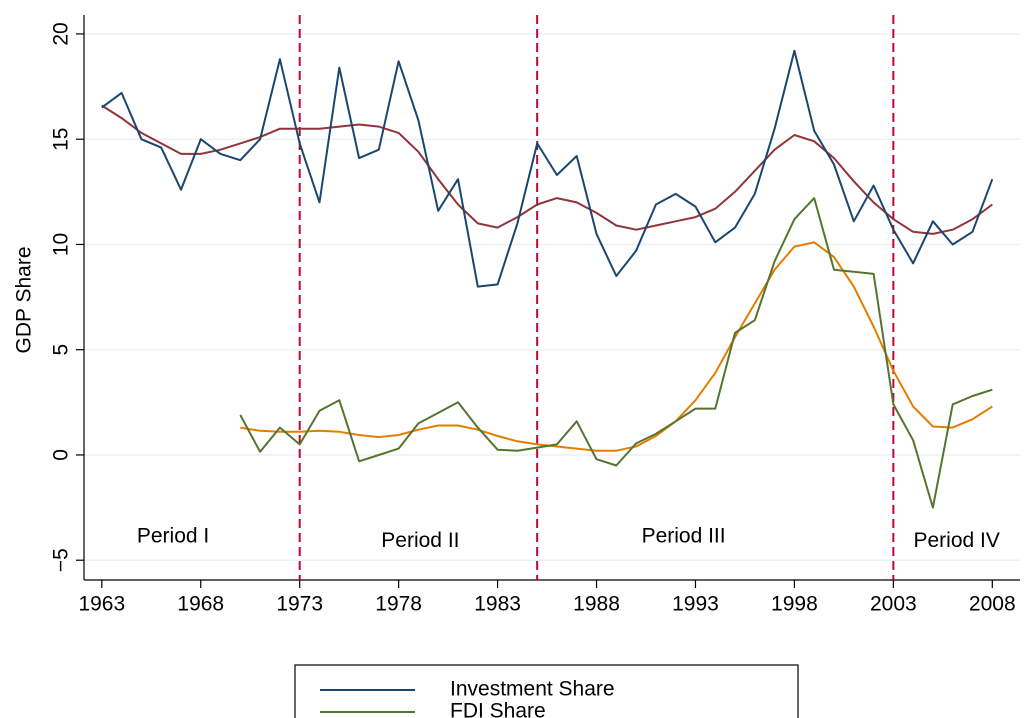 The image size is (1024, 718). What do you see at coordinates (420, 540) in the screenshot?
I see `period-label: Period II` at bounding box center [420, 540].